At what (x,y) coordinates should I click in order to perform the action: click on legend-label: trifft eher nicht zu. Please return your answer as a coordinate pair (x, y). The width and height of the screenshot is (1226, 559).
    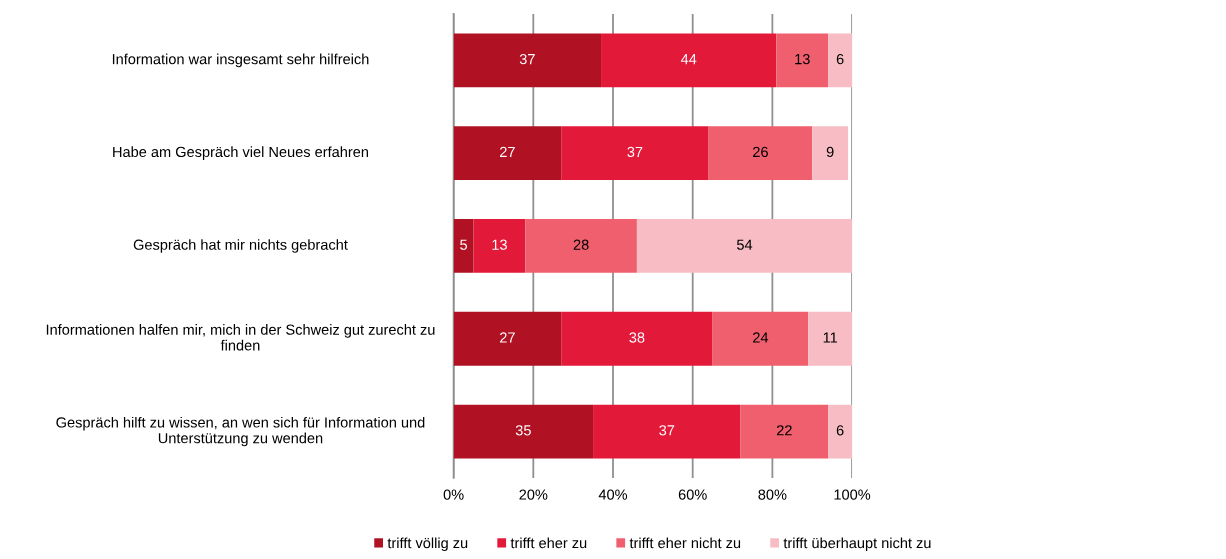
    Looking at the image, I should click on (685, 543).